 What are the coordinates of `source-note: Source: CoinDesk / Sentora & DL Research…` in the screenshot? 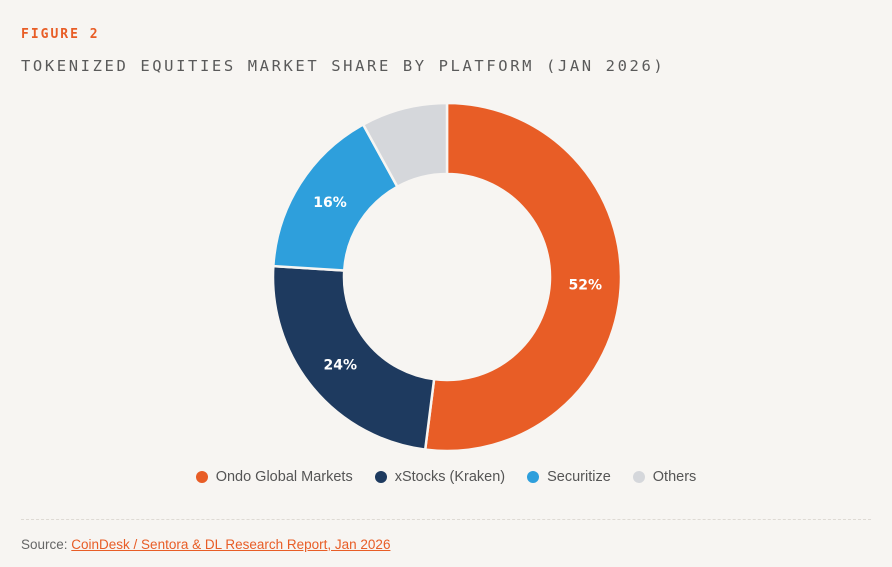 It's located at (205, 544).